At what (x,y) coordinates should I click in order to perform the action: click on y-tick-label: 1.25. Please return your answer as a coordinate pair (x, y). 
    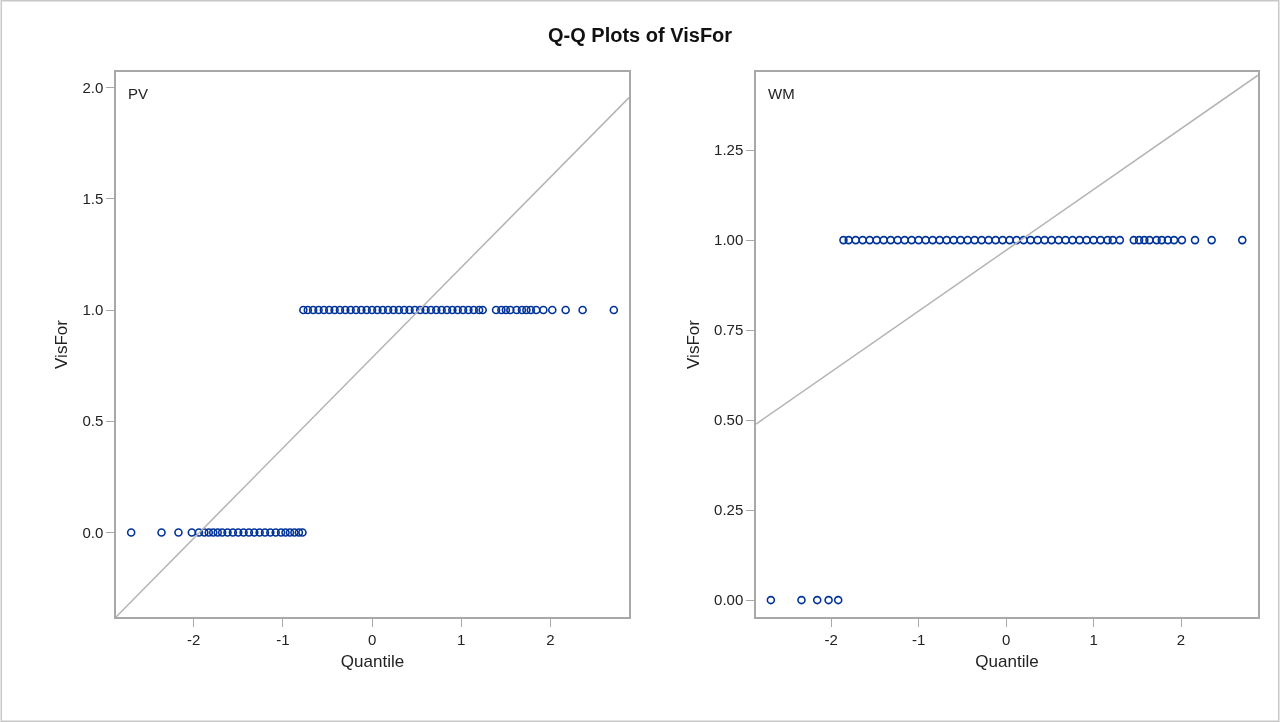
    Looking at the image, I should click on (729, 150).